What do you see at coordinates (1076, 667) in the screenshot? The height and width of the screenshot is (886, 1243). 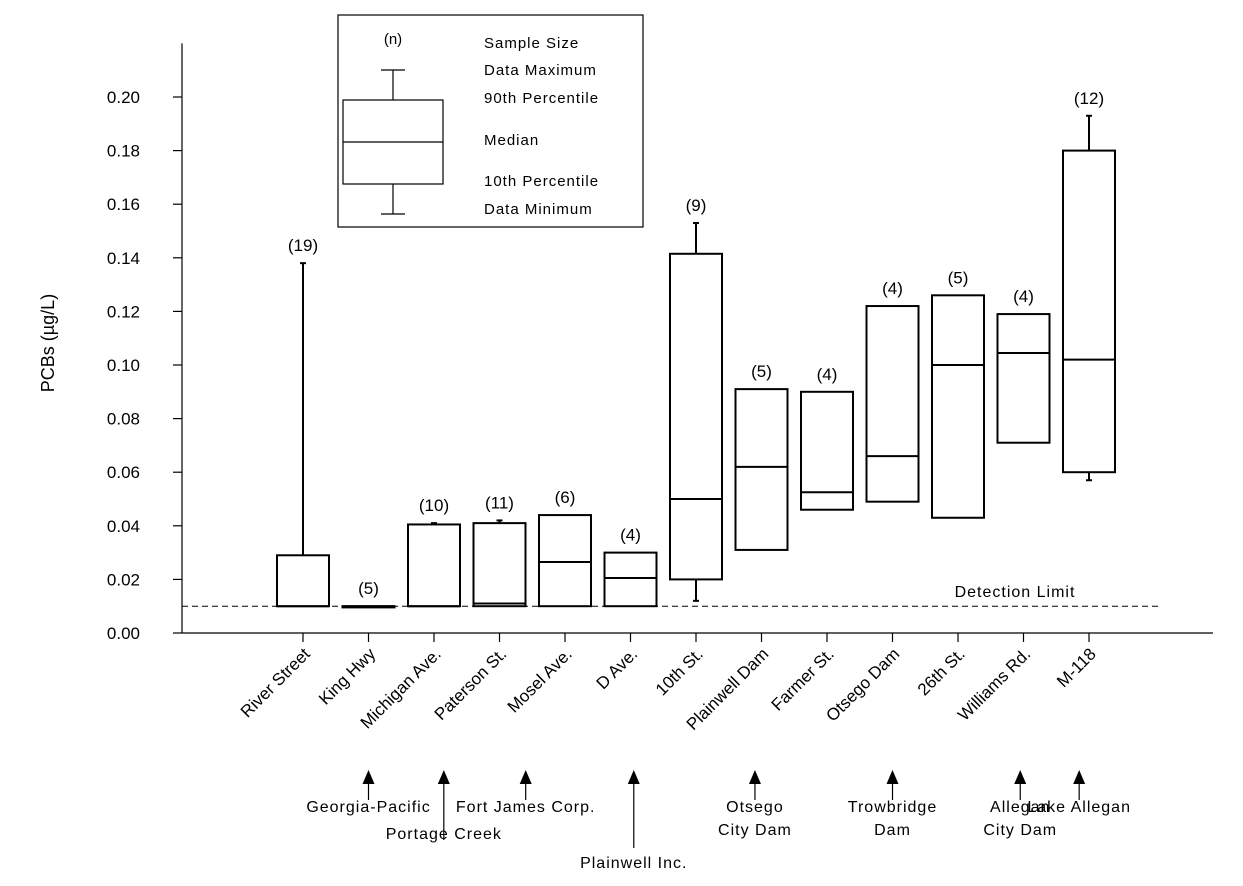 I see `category-label: M-118` at bounding box center [1076, 667].